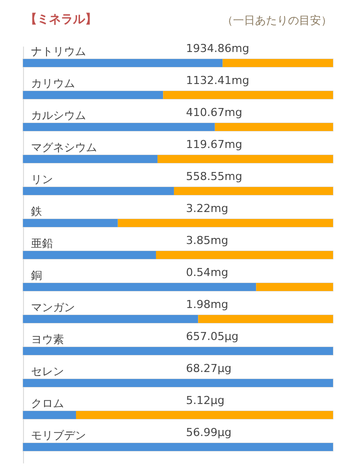 This screenshot has height=474, width=353. I want to click on annotation: 3.85mg, so click(207, 240).